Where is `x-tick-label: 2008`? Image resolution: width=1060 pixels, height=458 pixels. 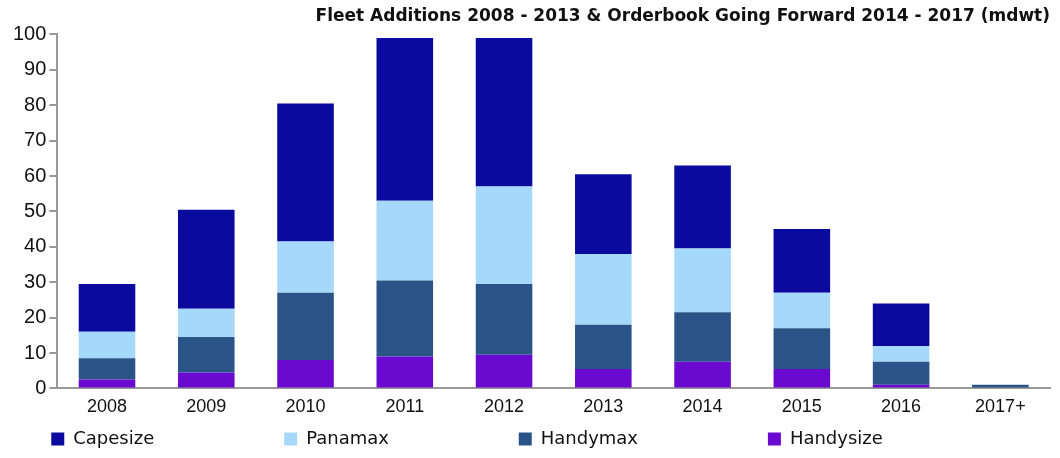
x-tick-label: 2008 is located at coordinates (107, 406).